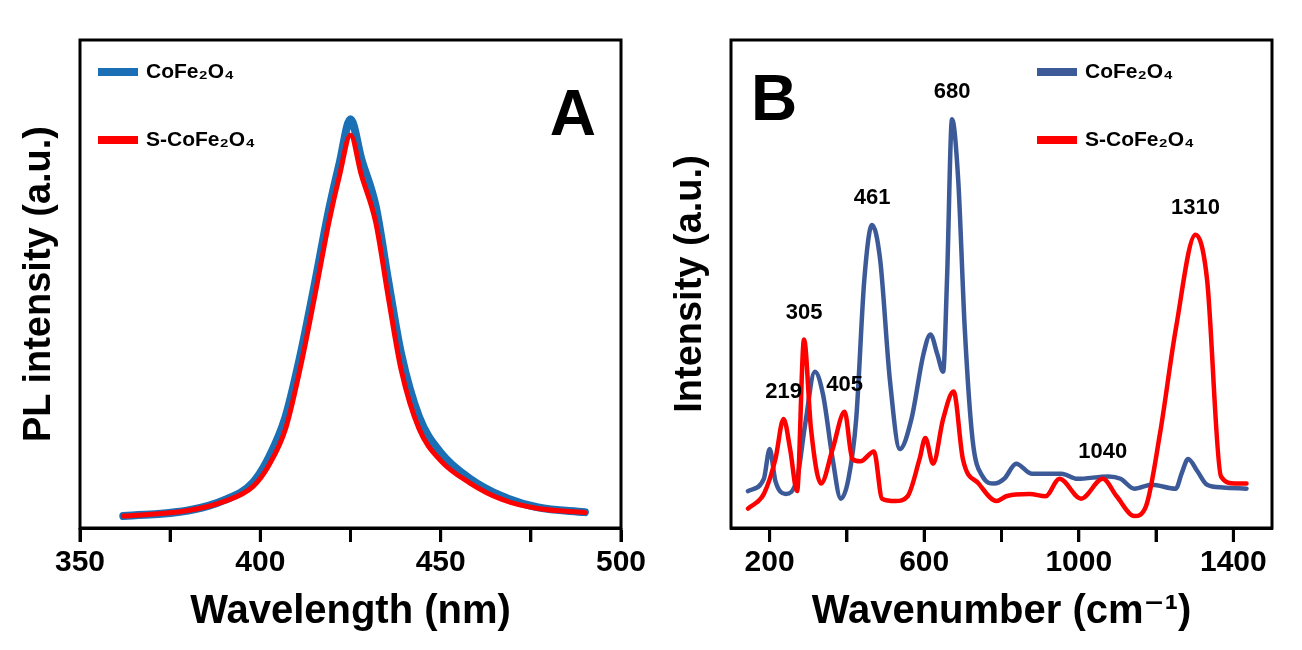 The width and height of the screenshot is (1302, 650). I want to click on x-tick-label: 200, so click(769, 561).